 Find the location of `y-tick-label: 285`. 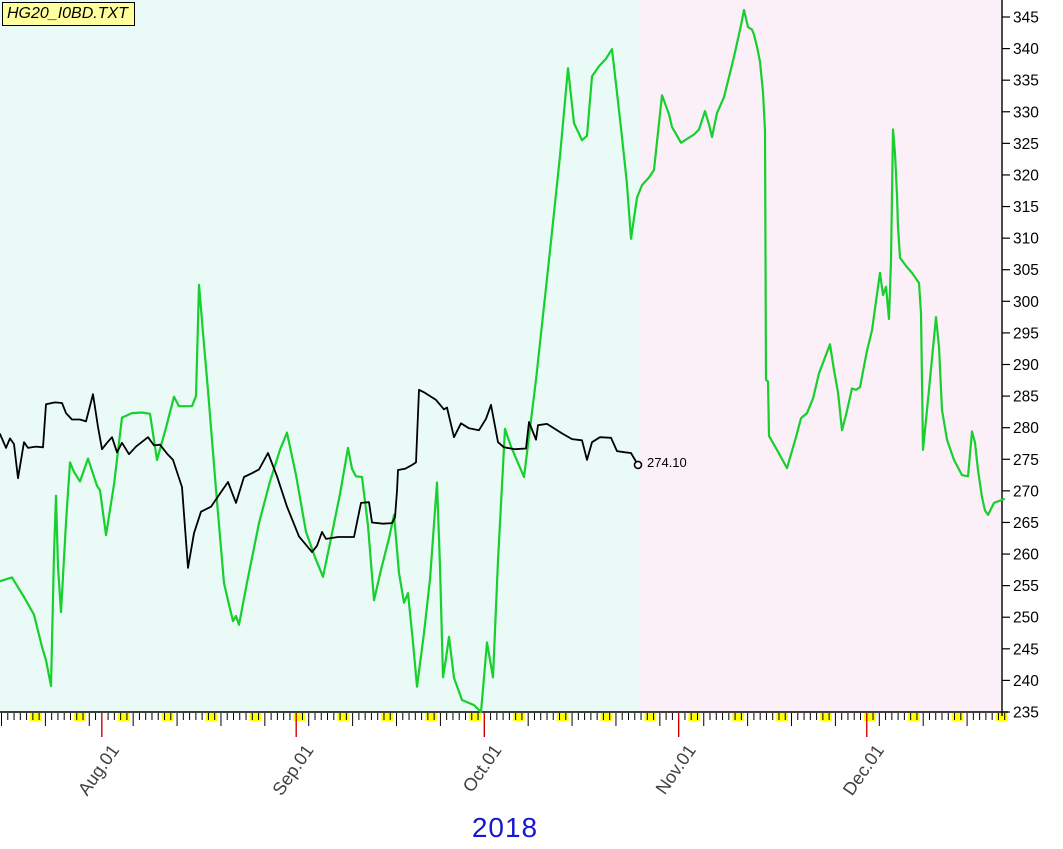

y-tick-label: 285 is located at coordinates (1026, 397).